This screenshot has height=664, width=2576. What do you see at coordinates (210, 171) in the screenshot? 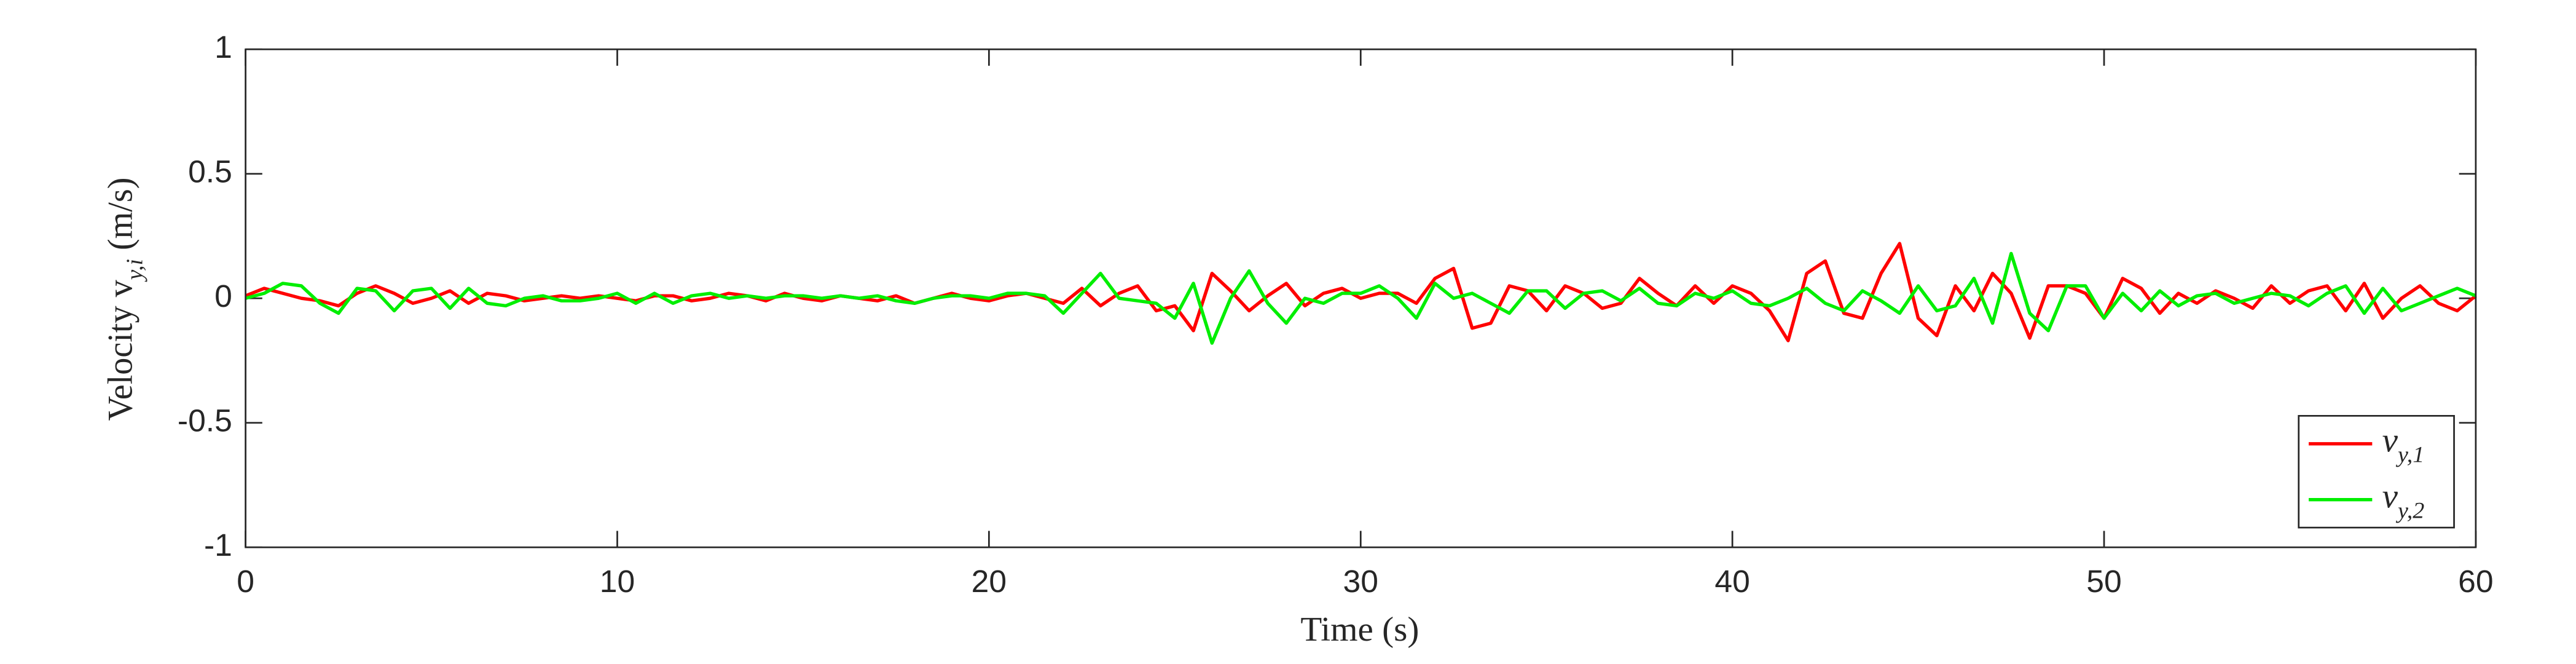
I see `y-tick-label: 0.5` at bounding box center [210, 171].